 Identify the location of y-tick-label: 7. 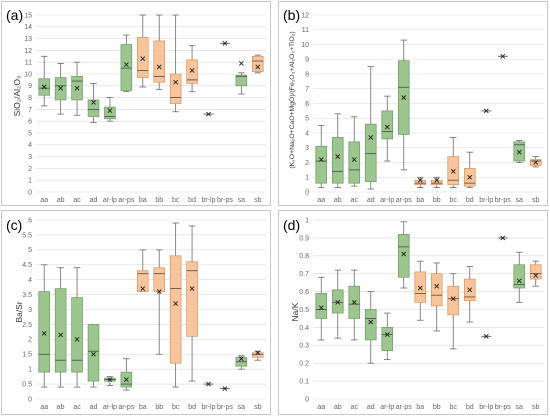
(30, 110).